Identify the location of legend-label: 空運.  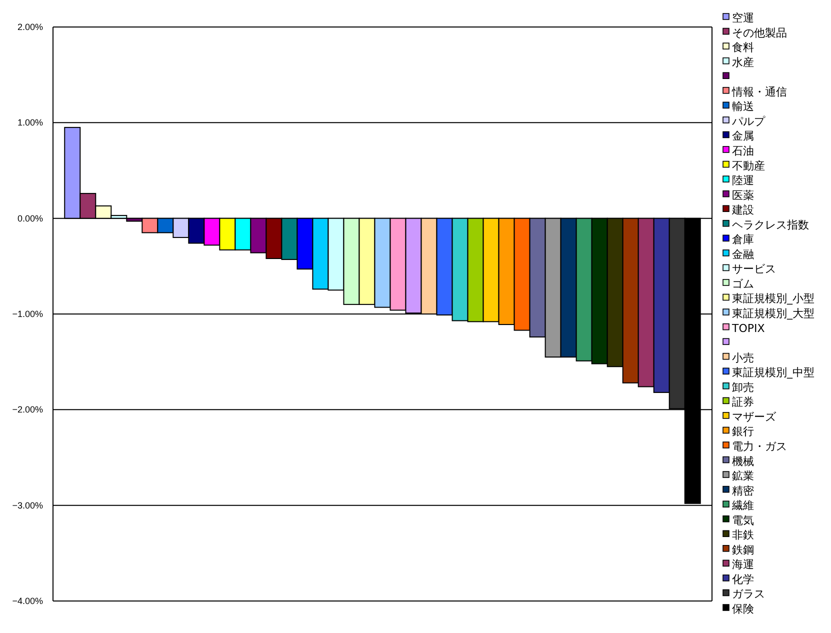
(743, 18).